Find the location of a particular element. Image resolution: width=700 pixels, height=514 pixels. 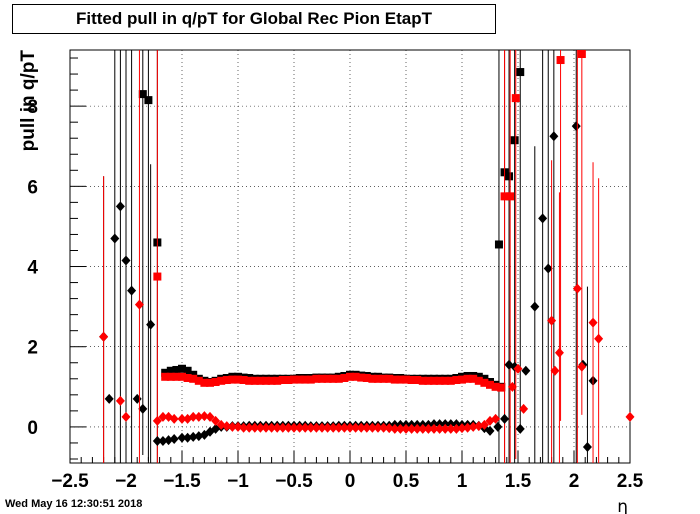

y-tick-label: 8 is located at coordinates (32, 107).